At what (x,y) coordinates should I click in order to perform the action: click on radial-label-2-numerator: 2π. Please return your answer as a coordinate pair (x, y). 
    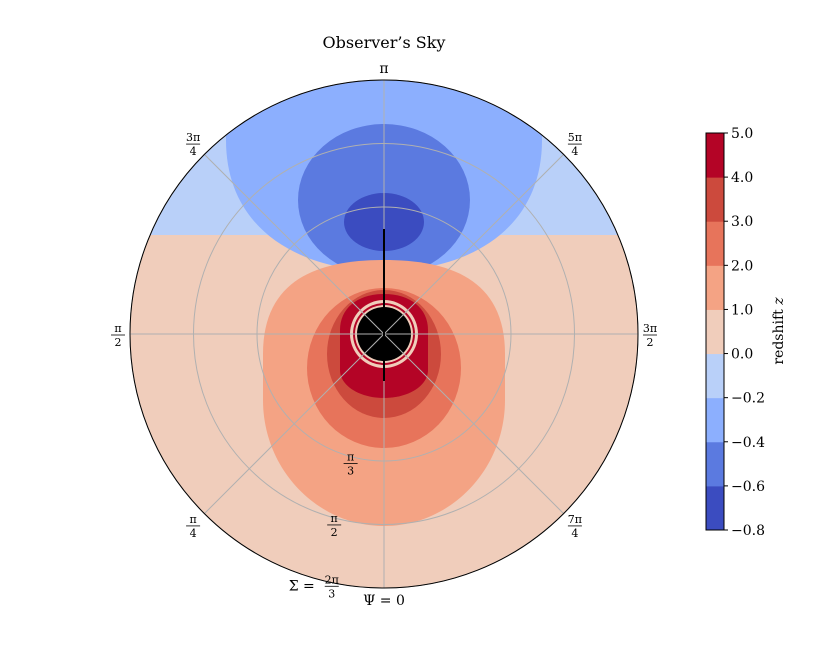
    Looking at the image, I should click on (332, 579).